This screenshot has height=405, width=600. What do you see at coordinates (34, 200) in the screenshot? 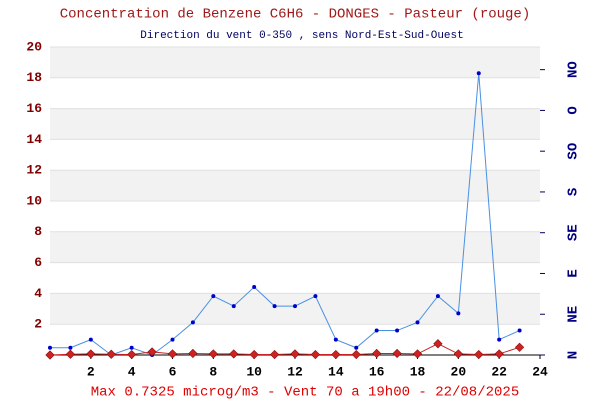
I see `y-tick-label: 10` at bounding box center [34, 200].